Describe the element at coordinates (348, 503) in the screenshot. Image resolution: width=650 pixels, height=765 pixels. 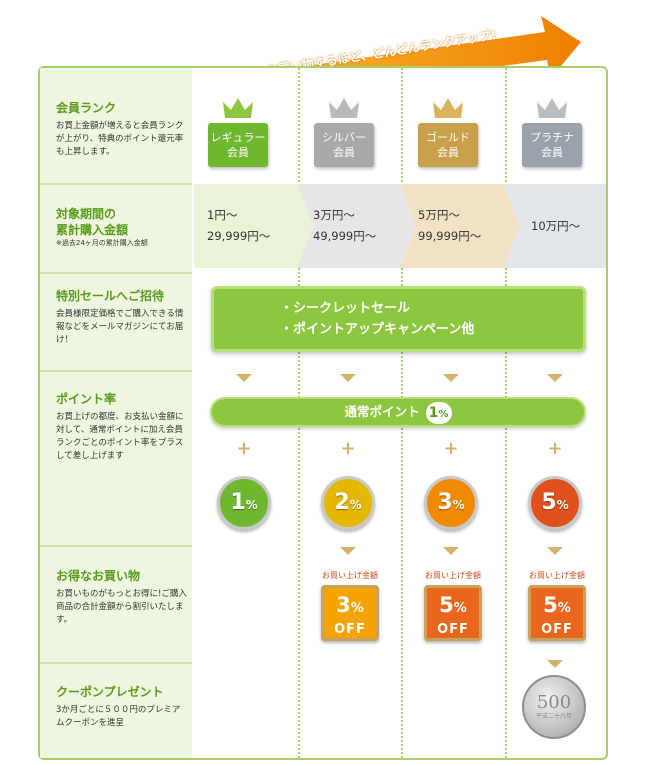
I see `bonus-point-medal-silver: 2%` at that location.